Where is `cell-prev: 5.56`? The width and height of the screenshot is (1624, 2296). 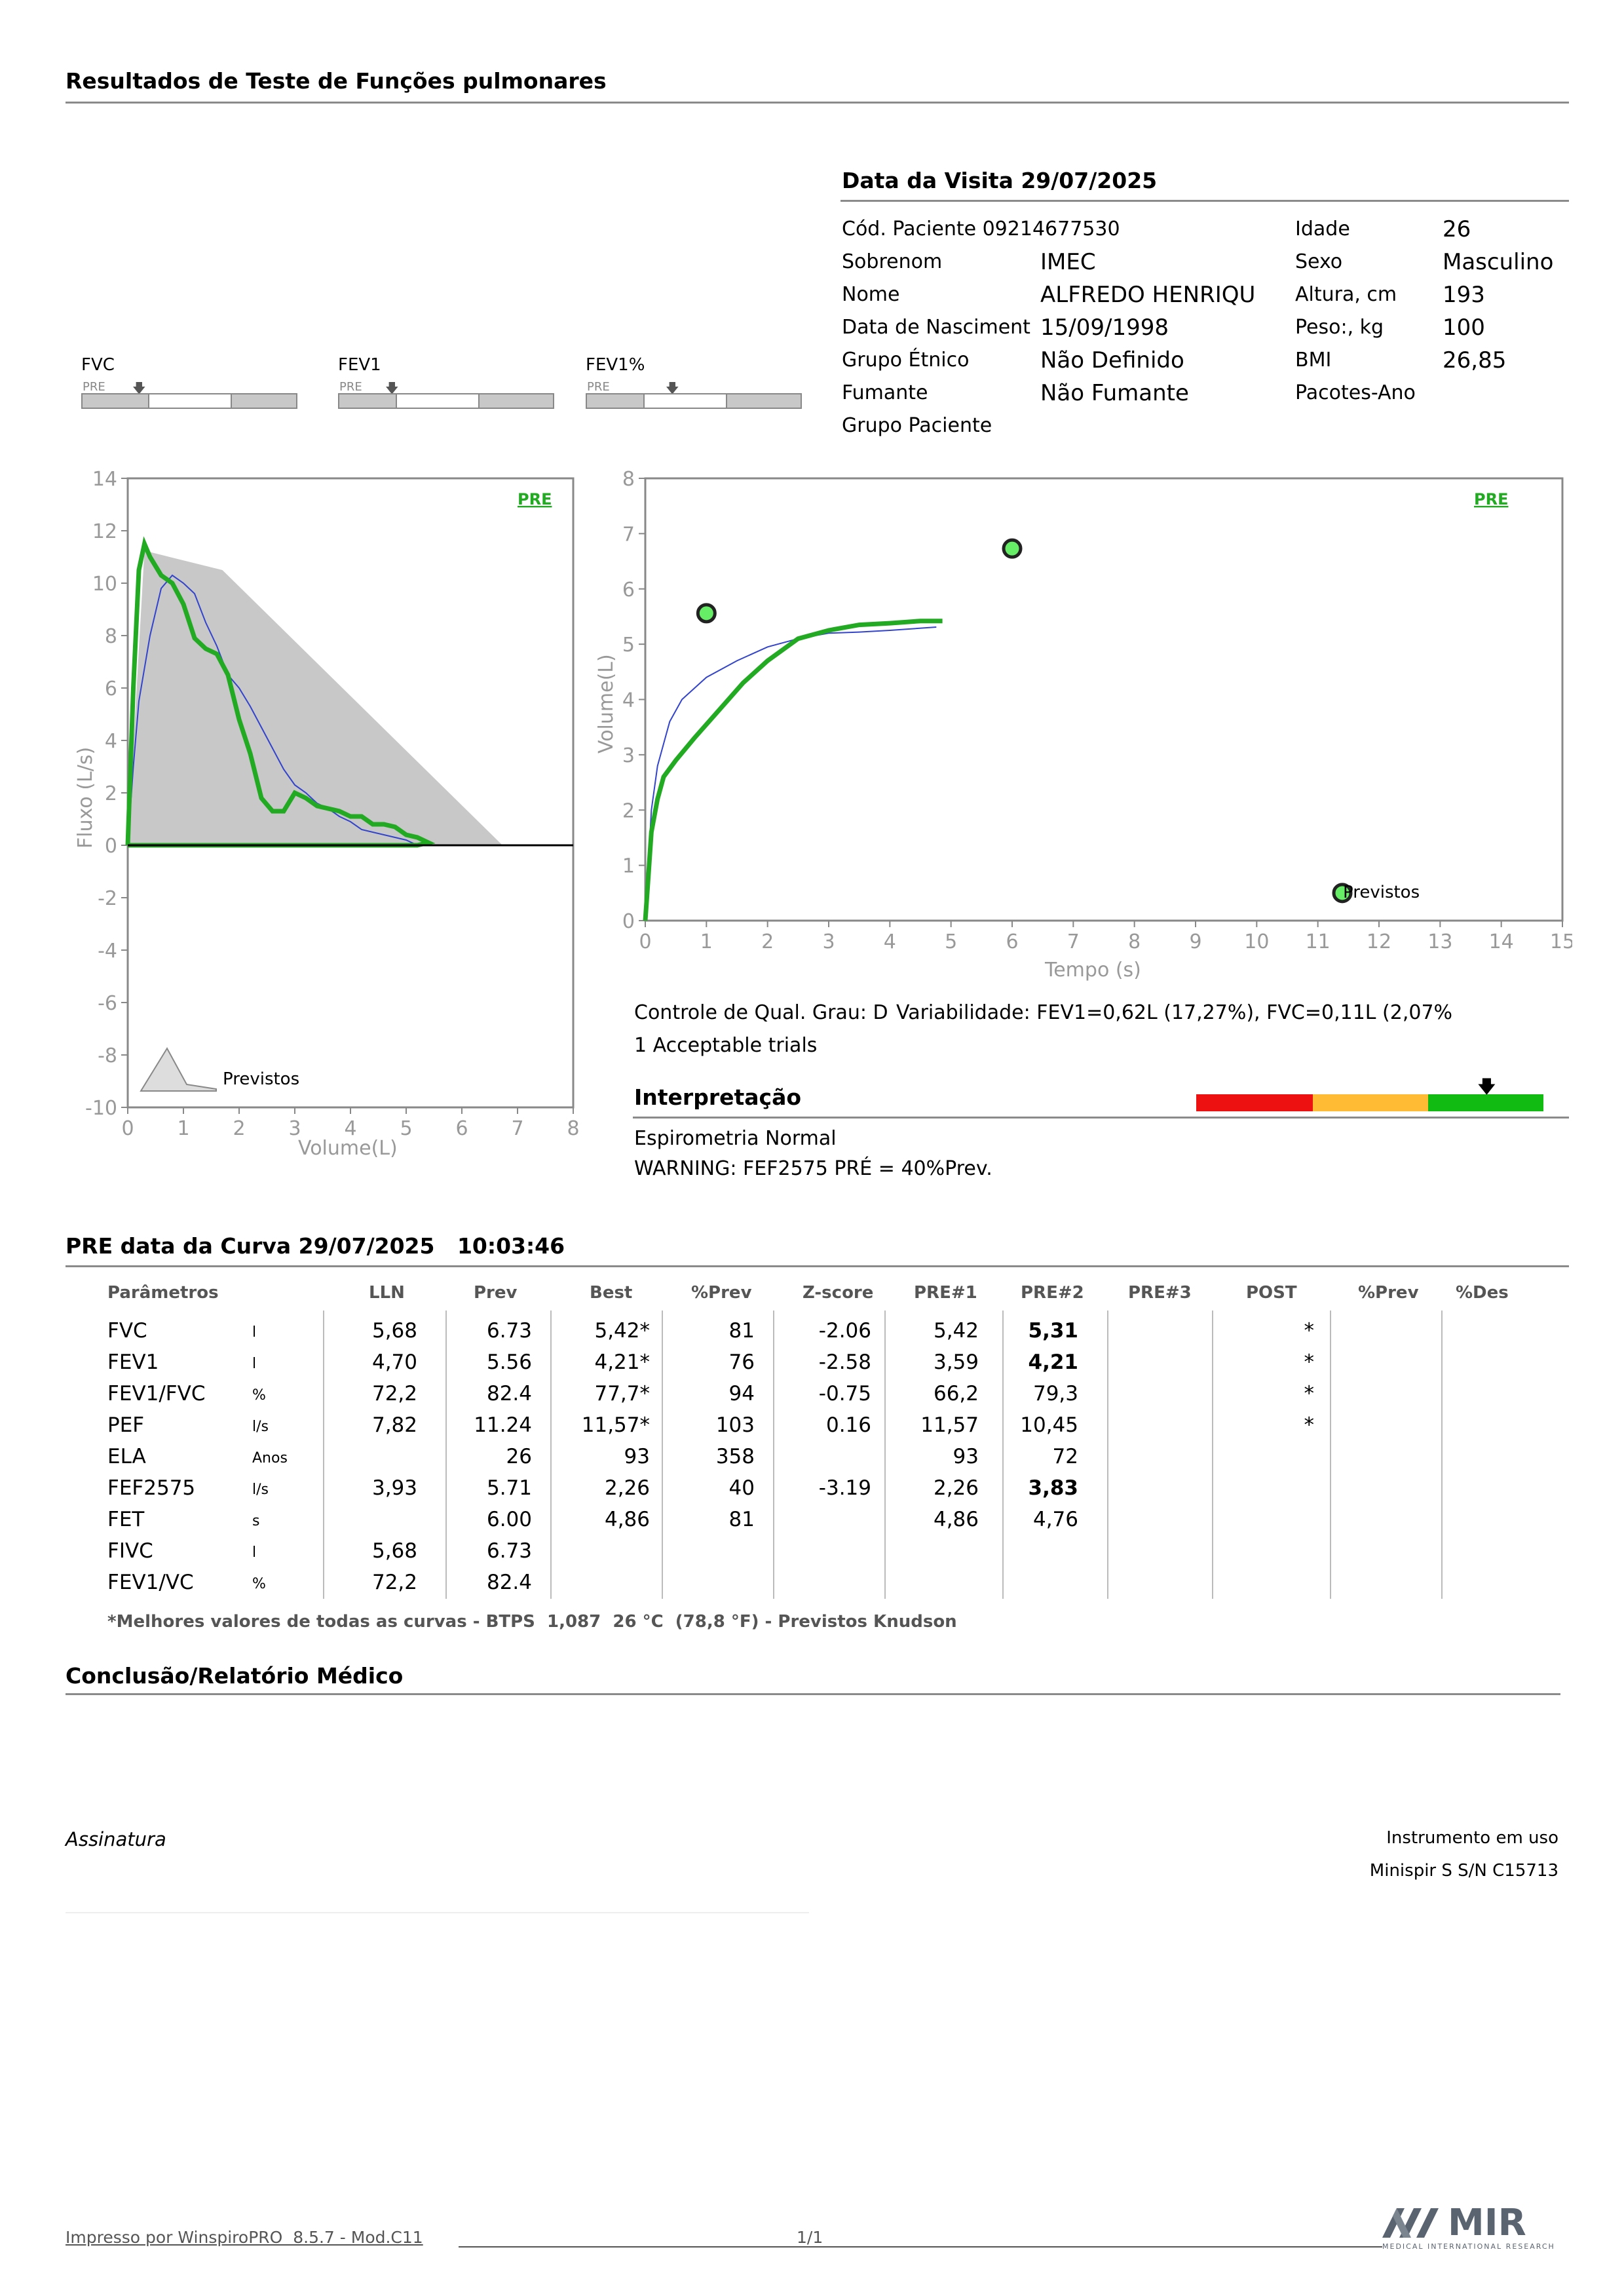
cell-prev: 5.56 is located at coordinates (509, 1362).